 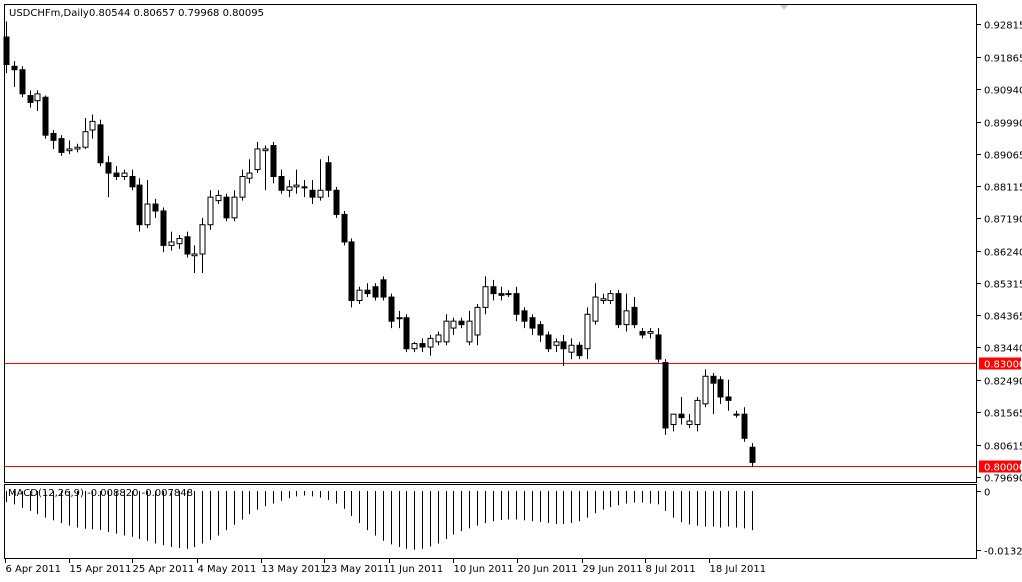 I want to click on x-tick-label: 10 Jun 2011, so click(x=484, y=569).